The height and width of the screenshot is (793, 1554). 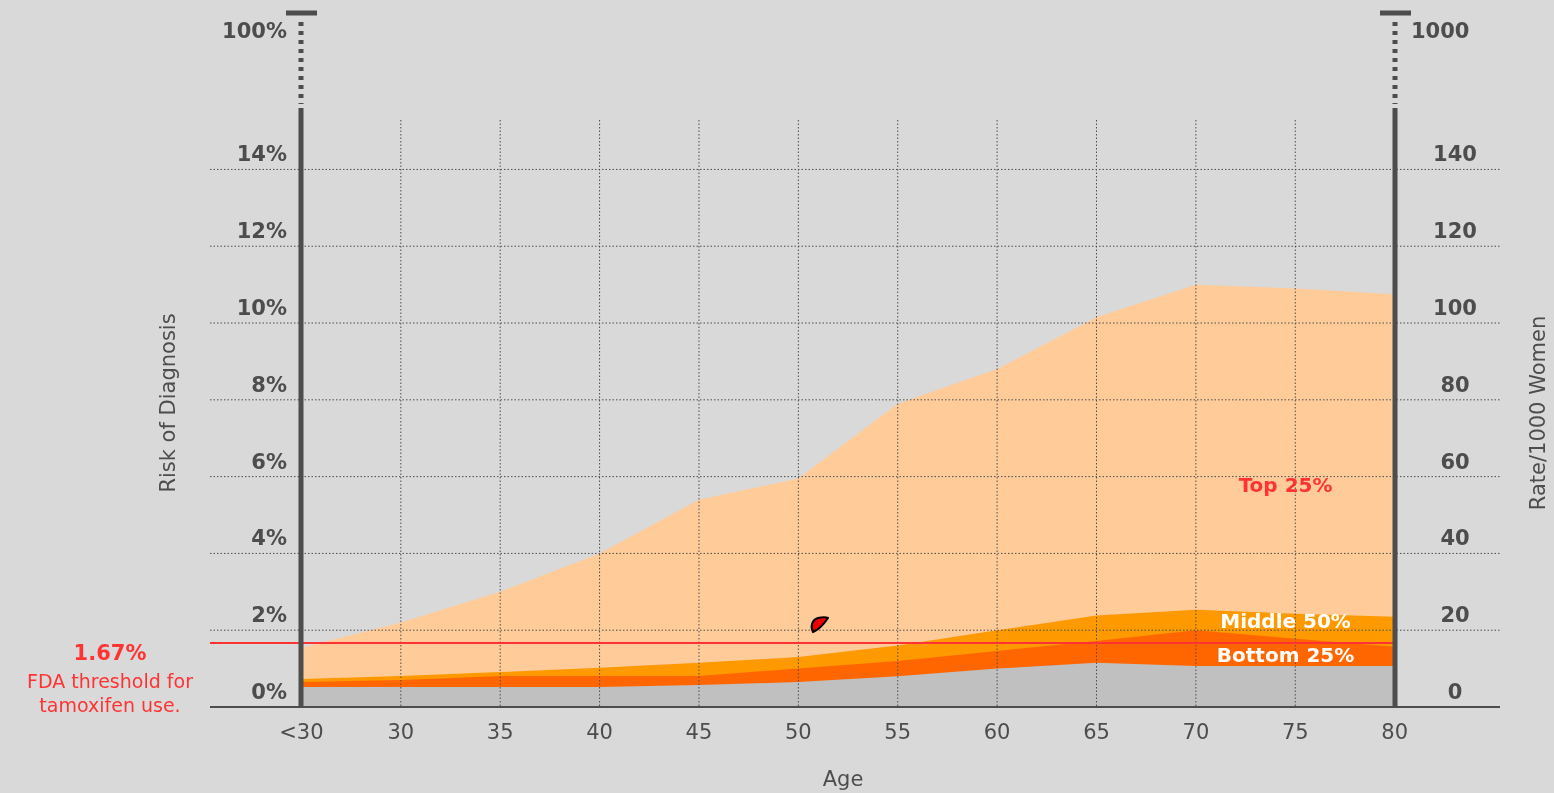 I want to click on y-tick-label: 14%, so click(x=261, y=154).